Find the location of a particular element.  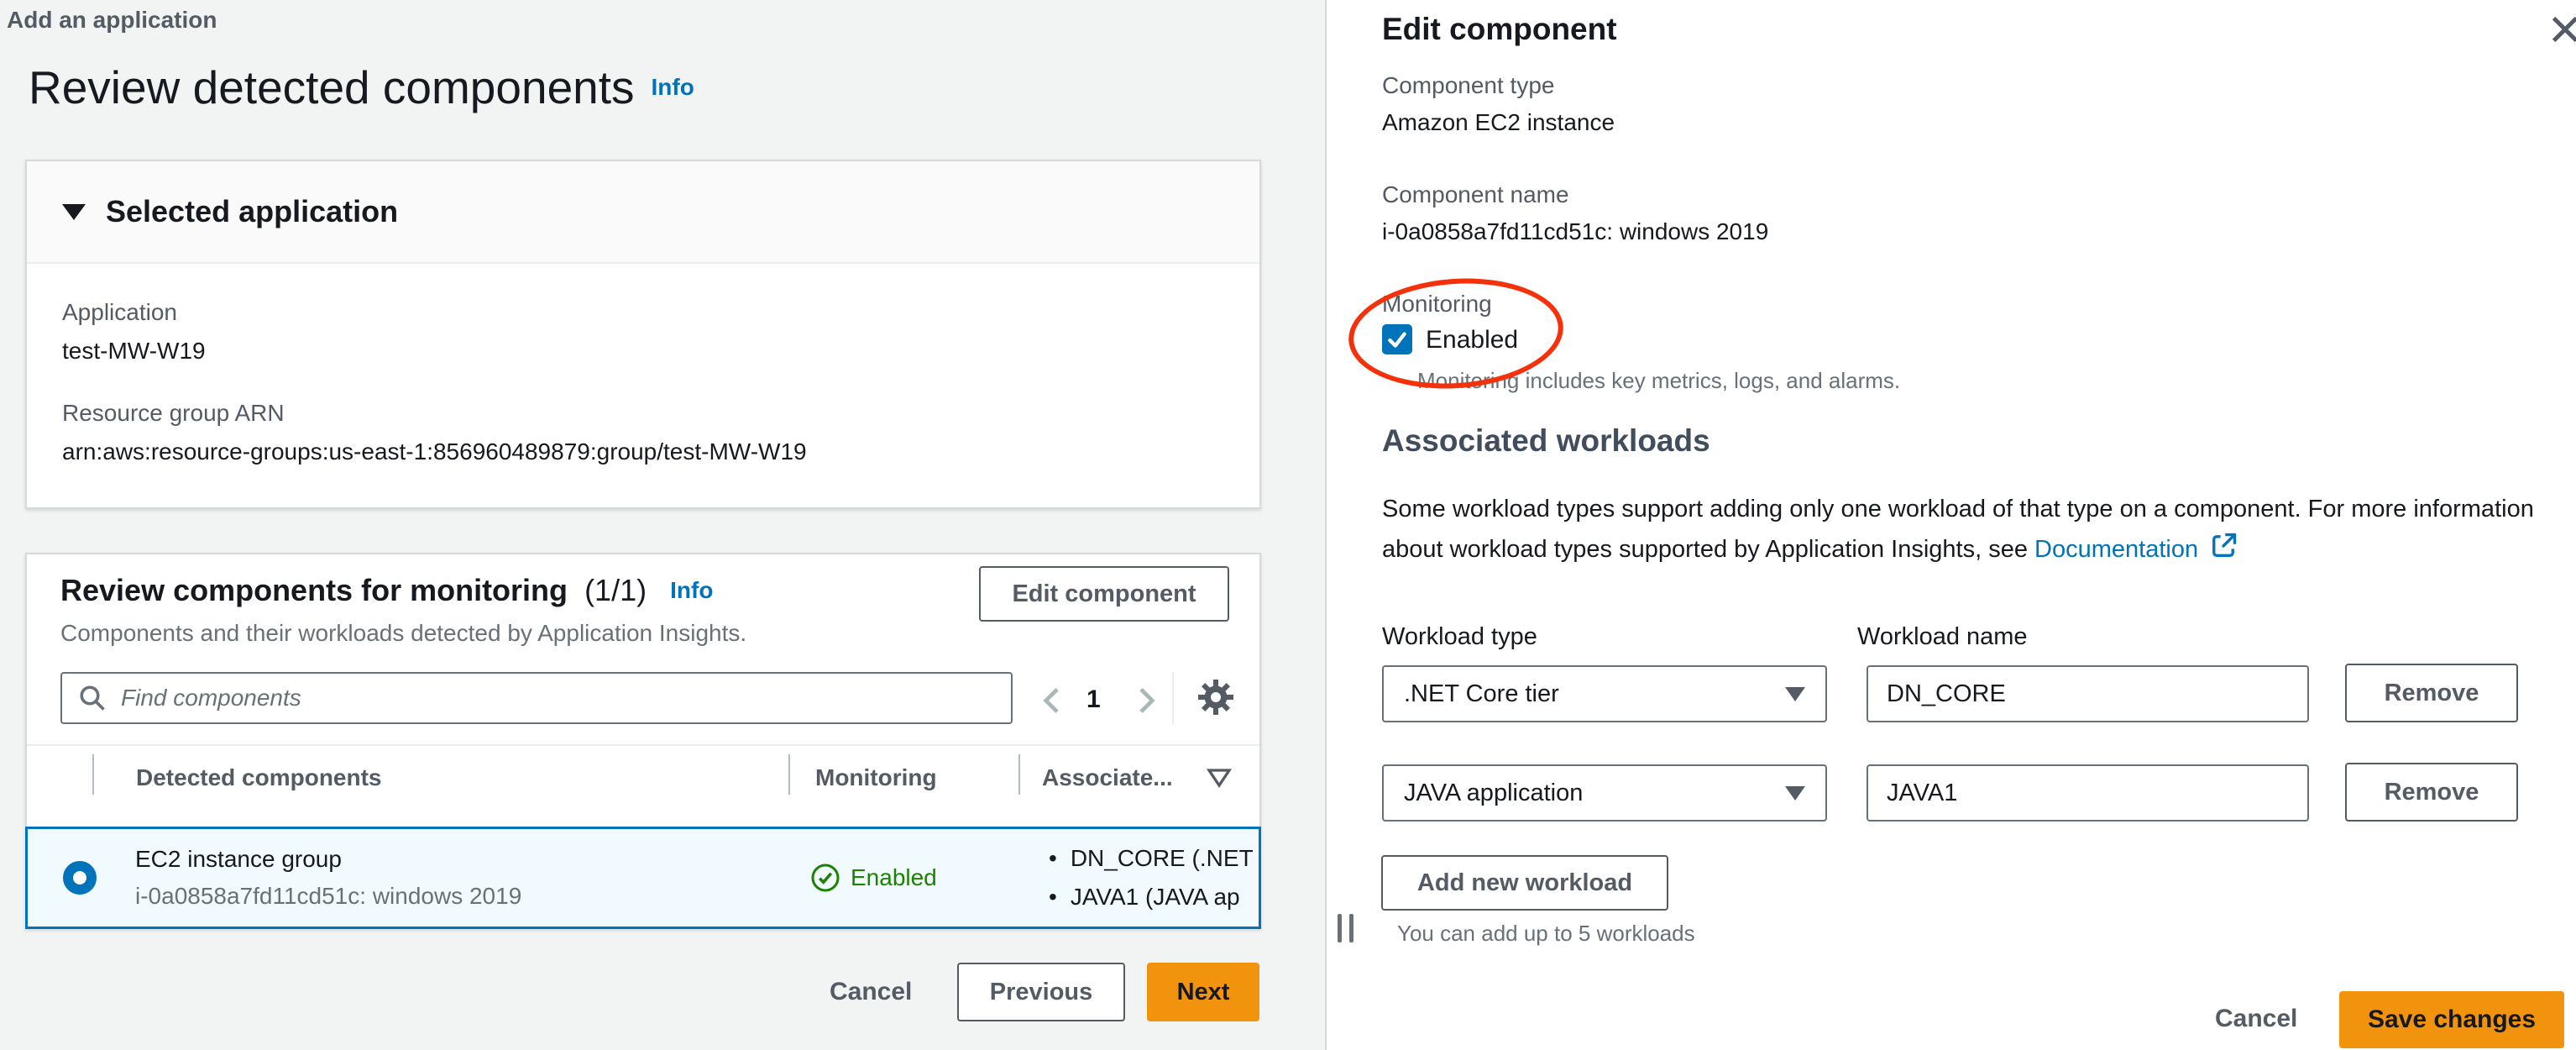

table-top-divider is located at coordinates (643, 745).